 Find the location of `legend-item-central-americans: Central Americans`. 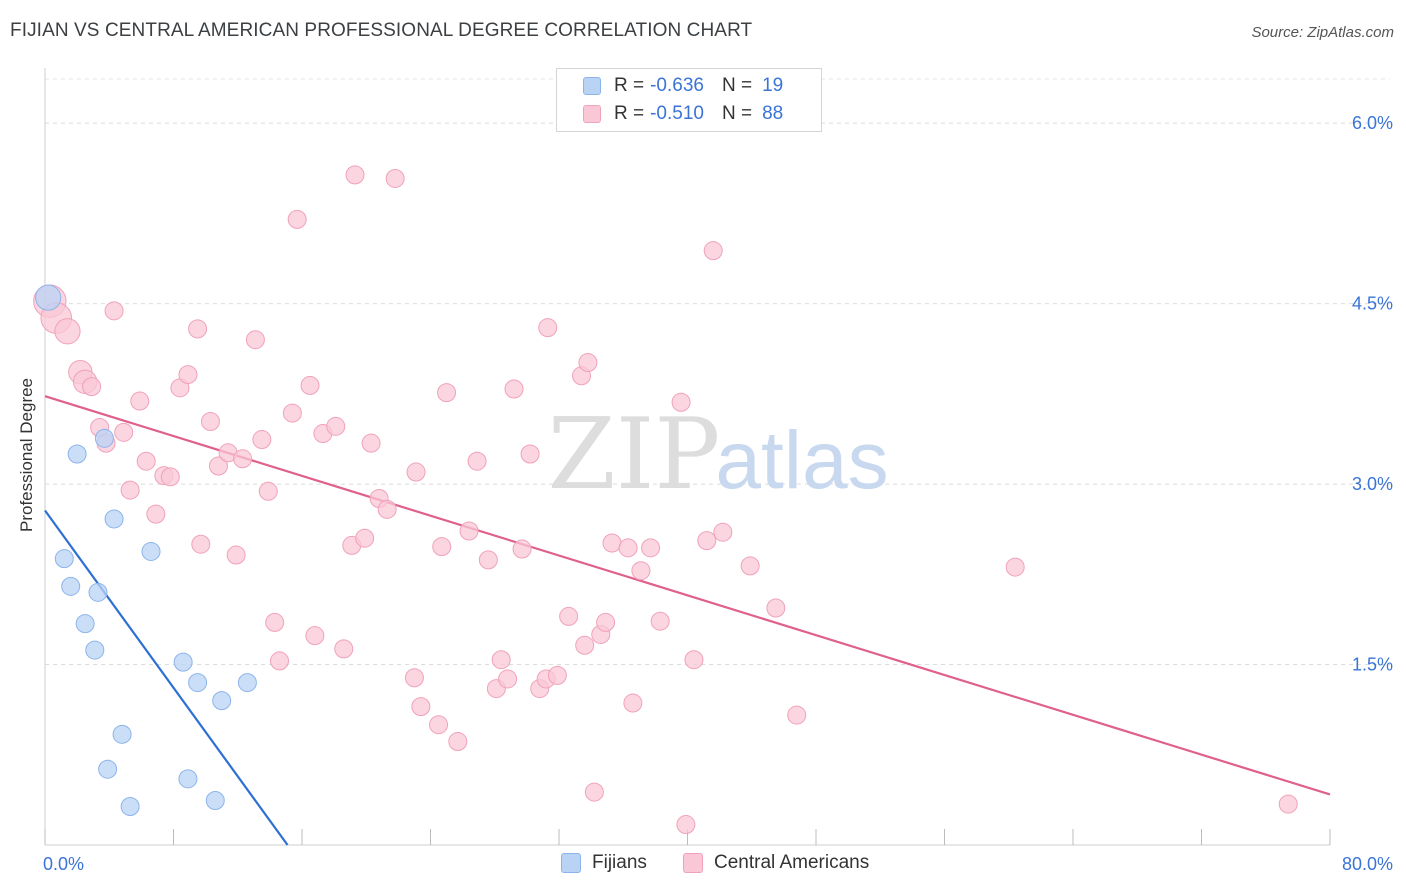

legend-item-central-americans: Central Americans is located at coordinates (776, 863).